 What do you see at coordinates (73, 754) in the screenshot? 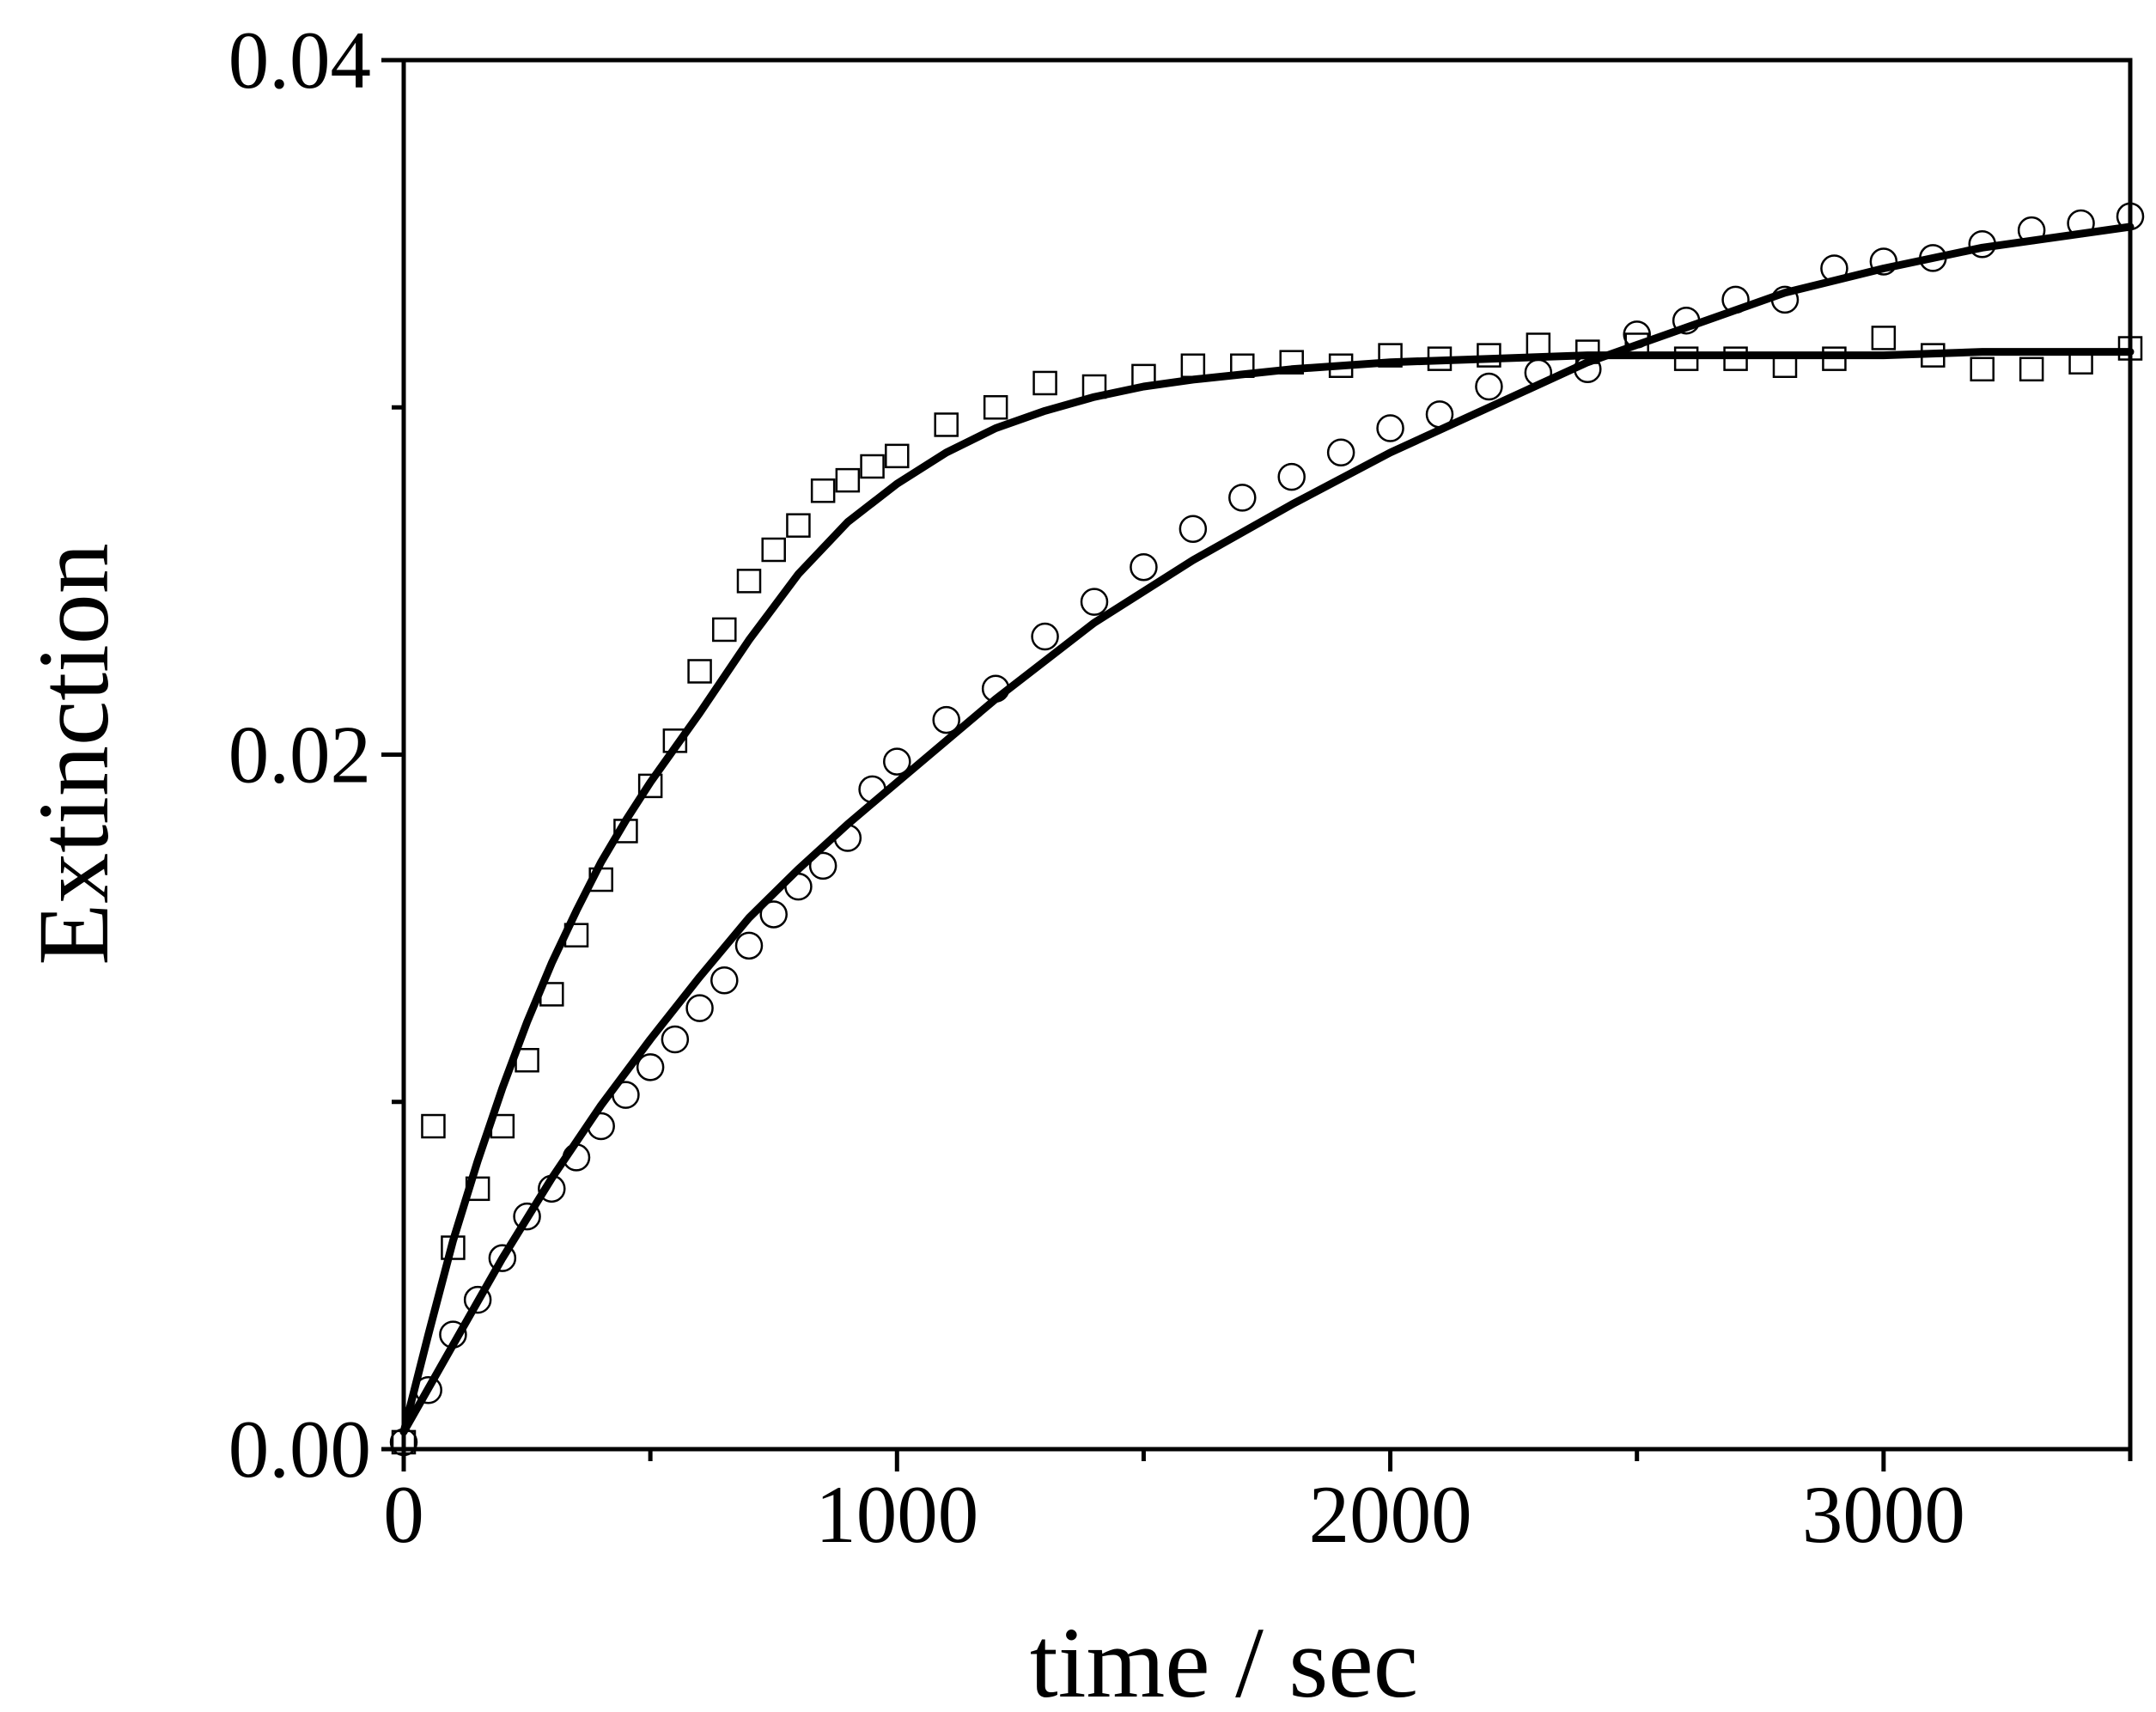
I see `y-axis-label: Extinction` at bounding box center [73, 754].